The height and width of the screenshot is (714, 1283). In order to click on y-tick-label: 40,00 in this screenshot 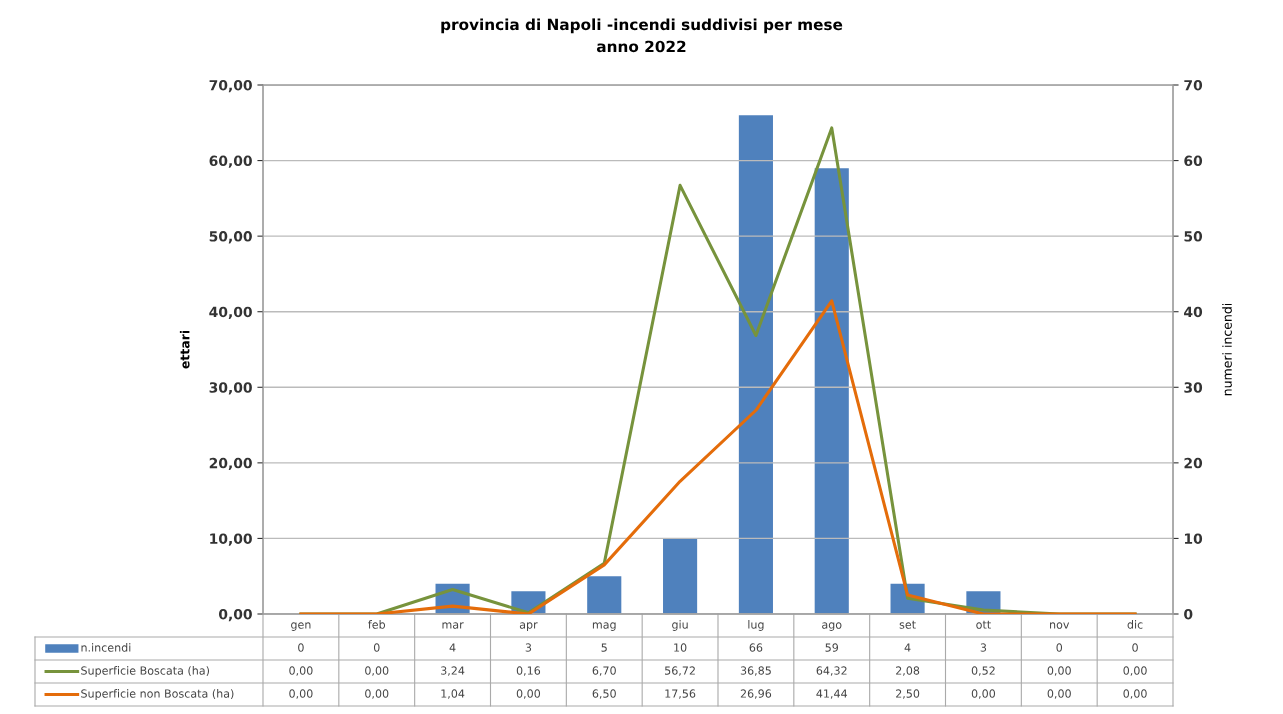, I will do `click(230, 312)`.